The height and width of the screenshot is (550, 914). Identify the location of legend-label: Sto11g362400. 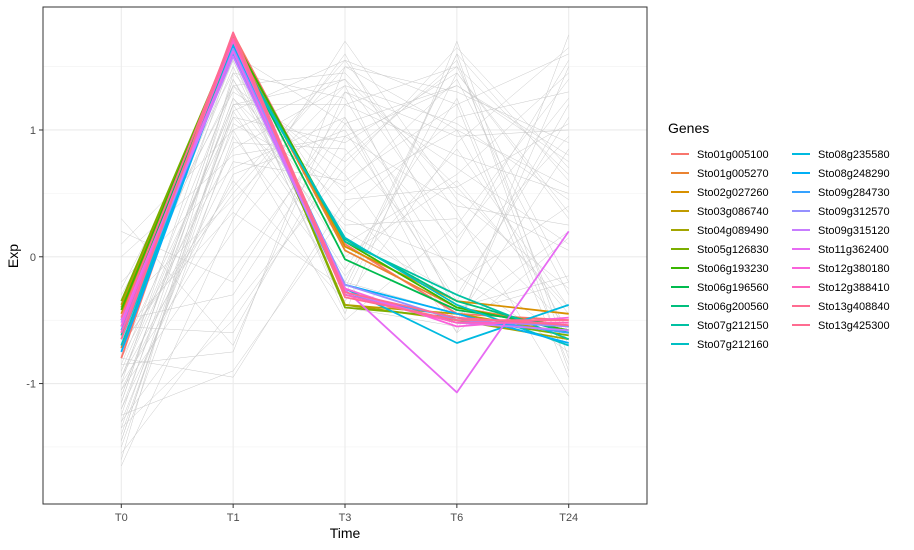
(853, 250).